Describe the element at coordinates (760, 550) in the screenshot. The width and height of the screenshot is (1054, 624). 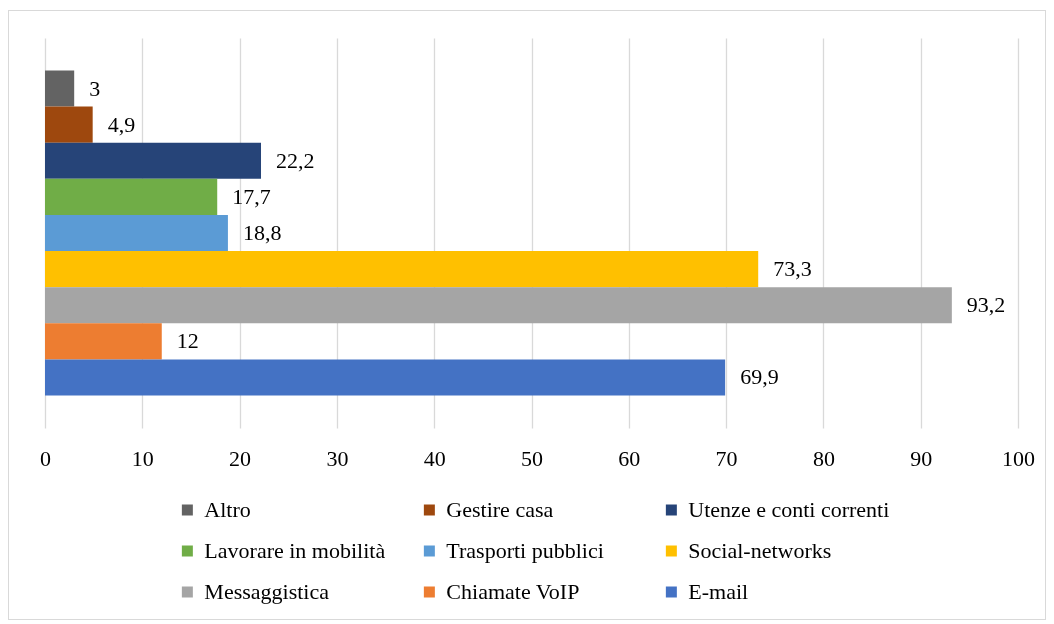
I see `legend-label: Social-networks` at that location.